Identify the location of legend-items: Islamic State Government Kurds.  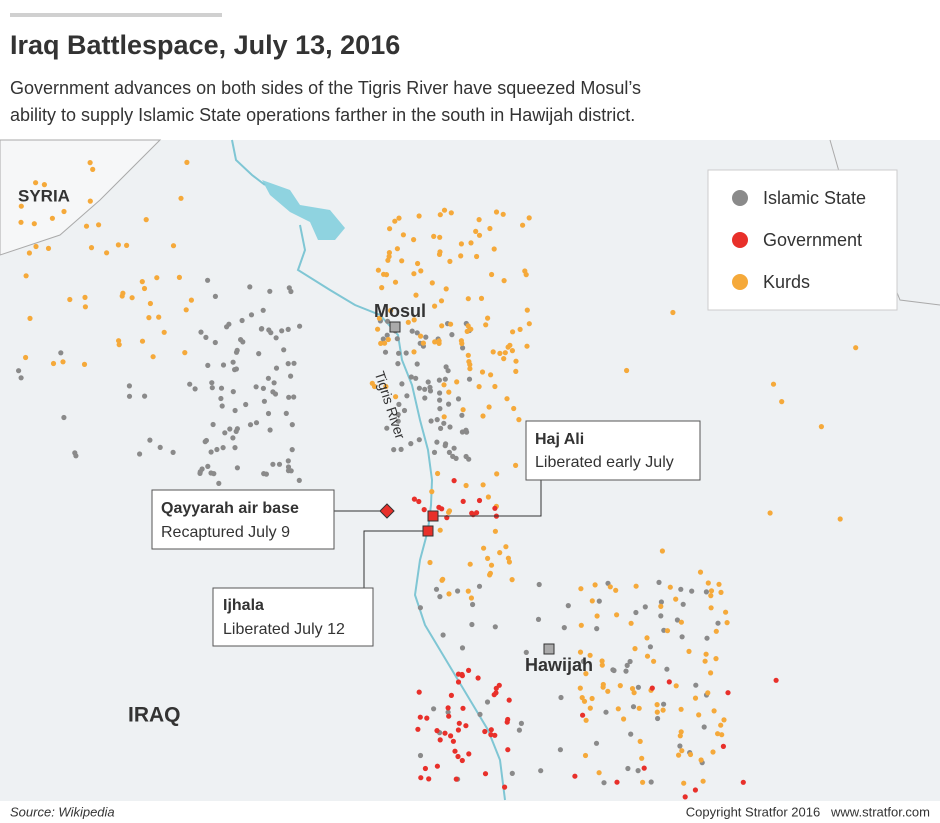
(799, 240).